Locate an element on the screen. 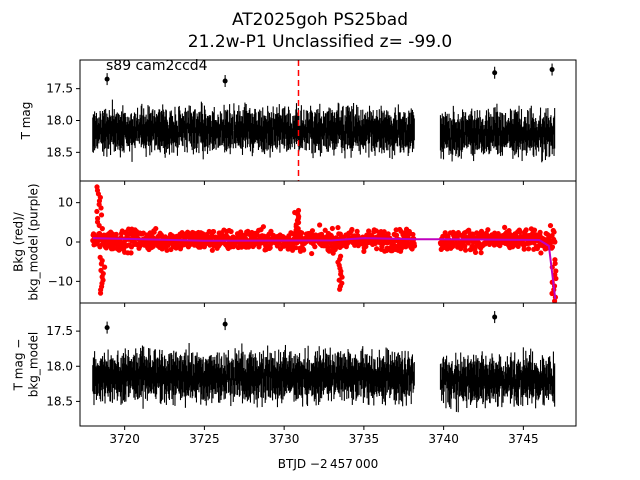  chart-title-line1: AT2025goh PS25bad is located at coordinates (319, 20).